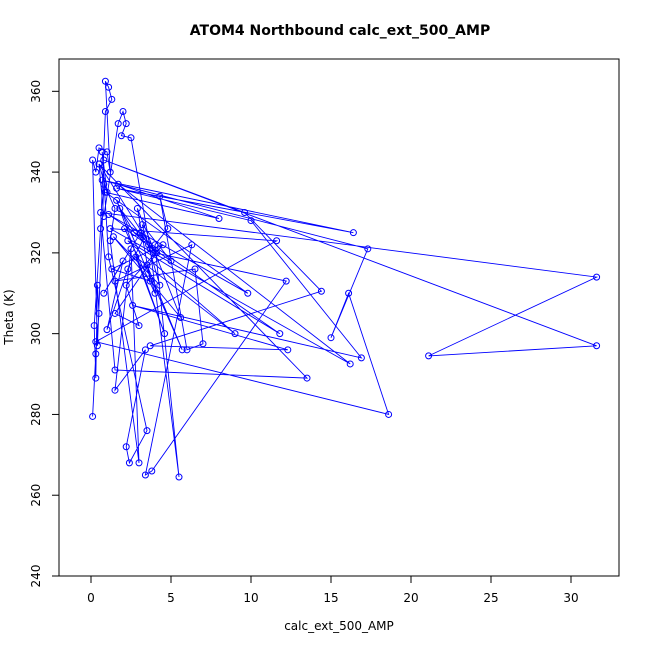  I want to click on y-tick-label: 260, so click(36, 495).